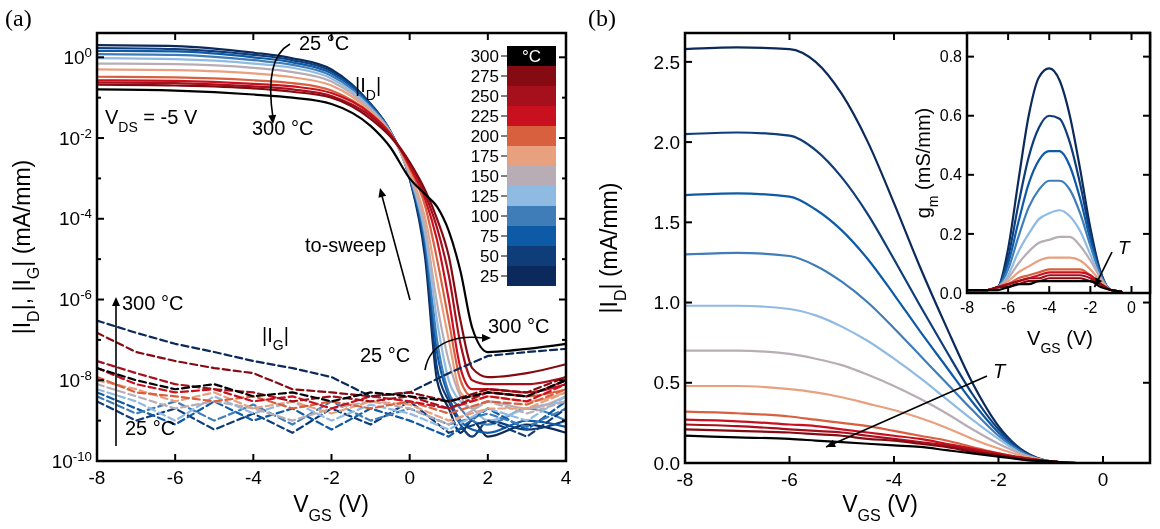 Image resolution: width=1160 pixels, height=529 pixels. I want to click on y-tick-label: 0.6, so click(951, 116).